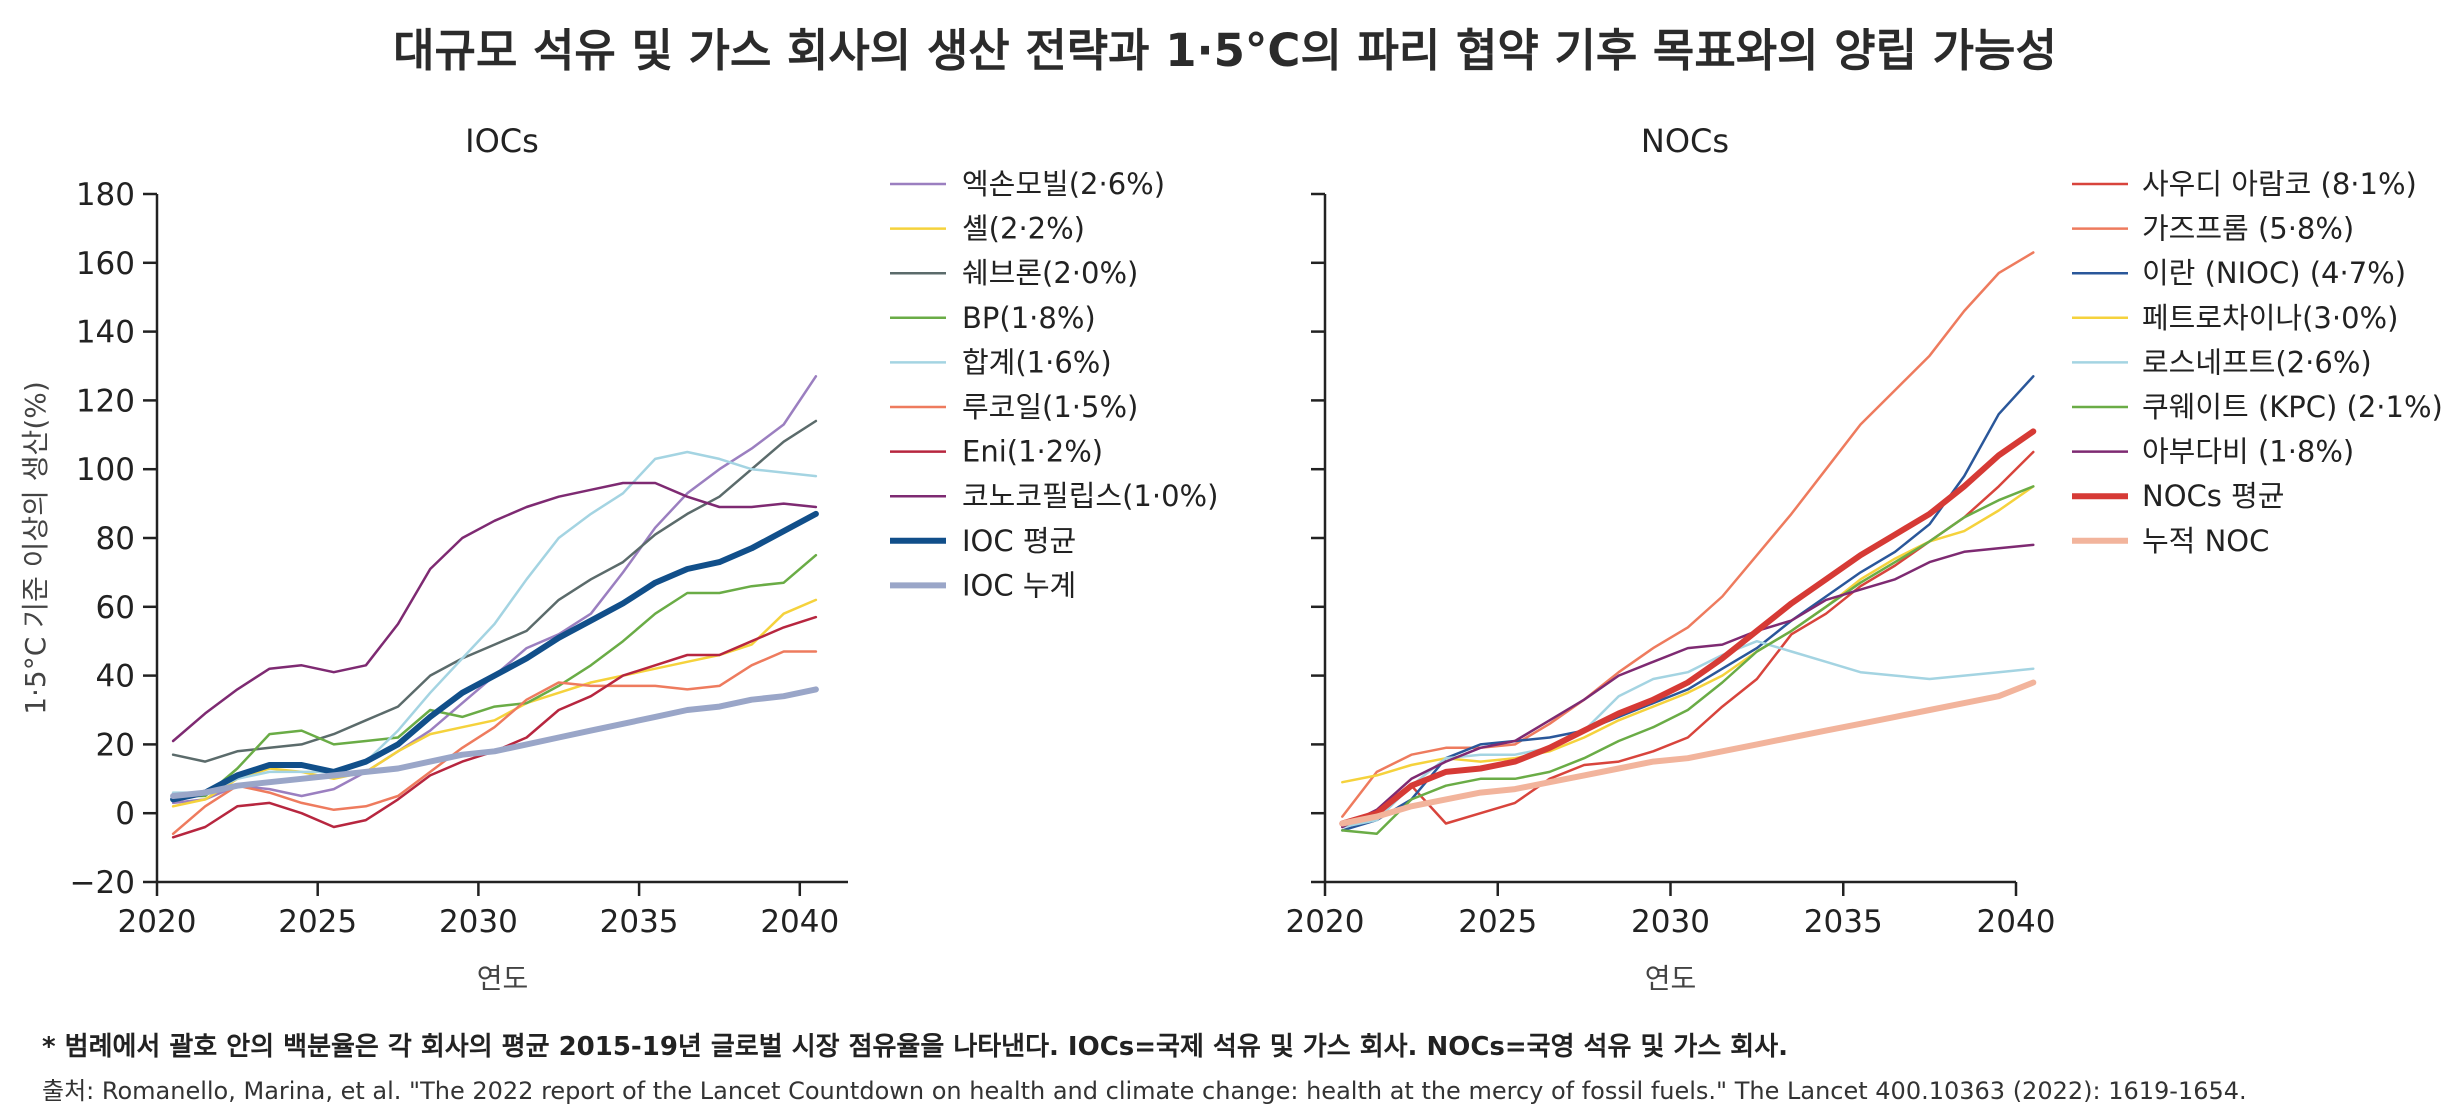 The width and height of the screenshot is (2450, 1106). I want to click on ioc-y-tick-label: 60, so click(115, 608).